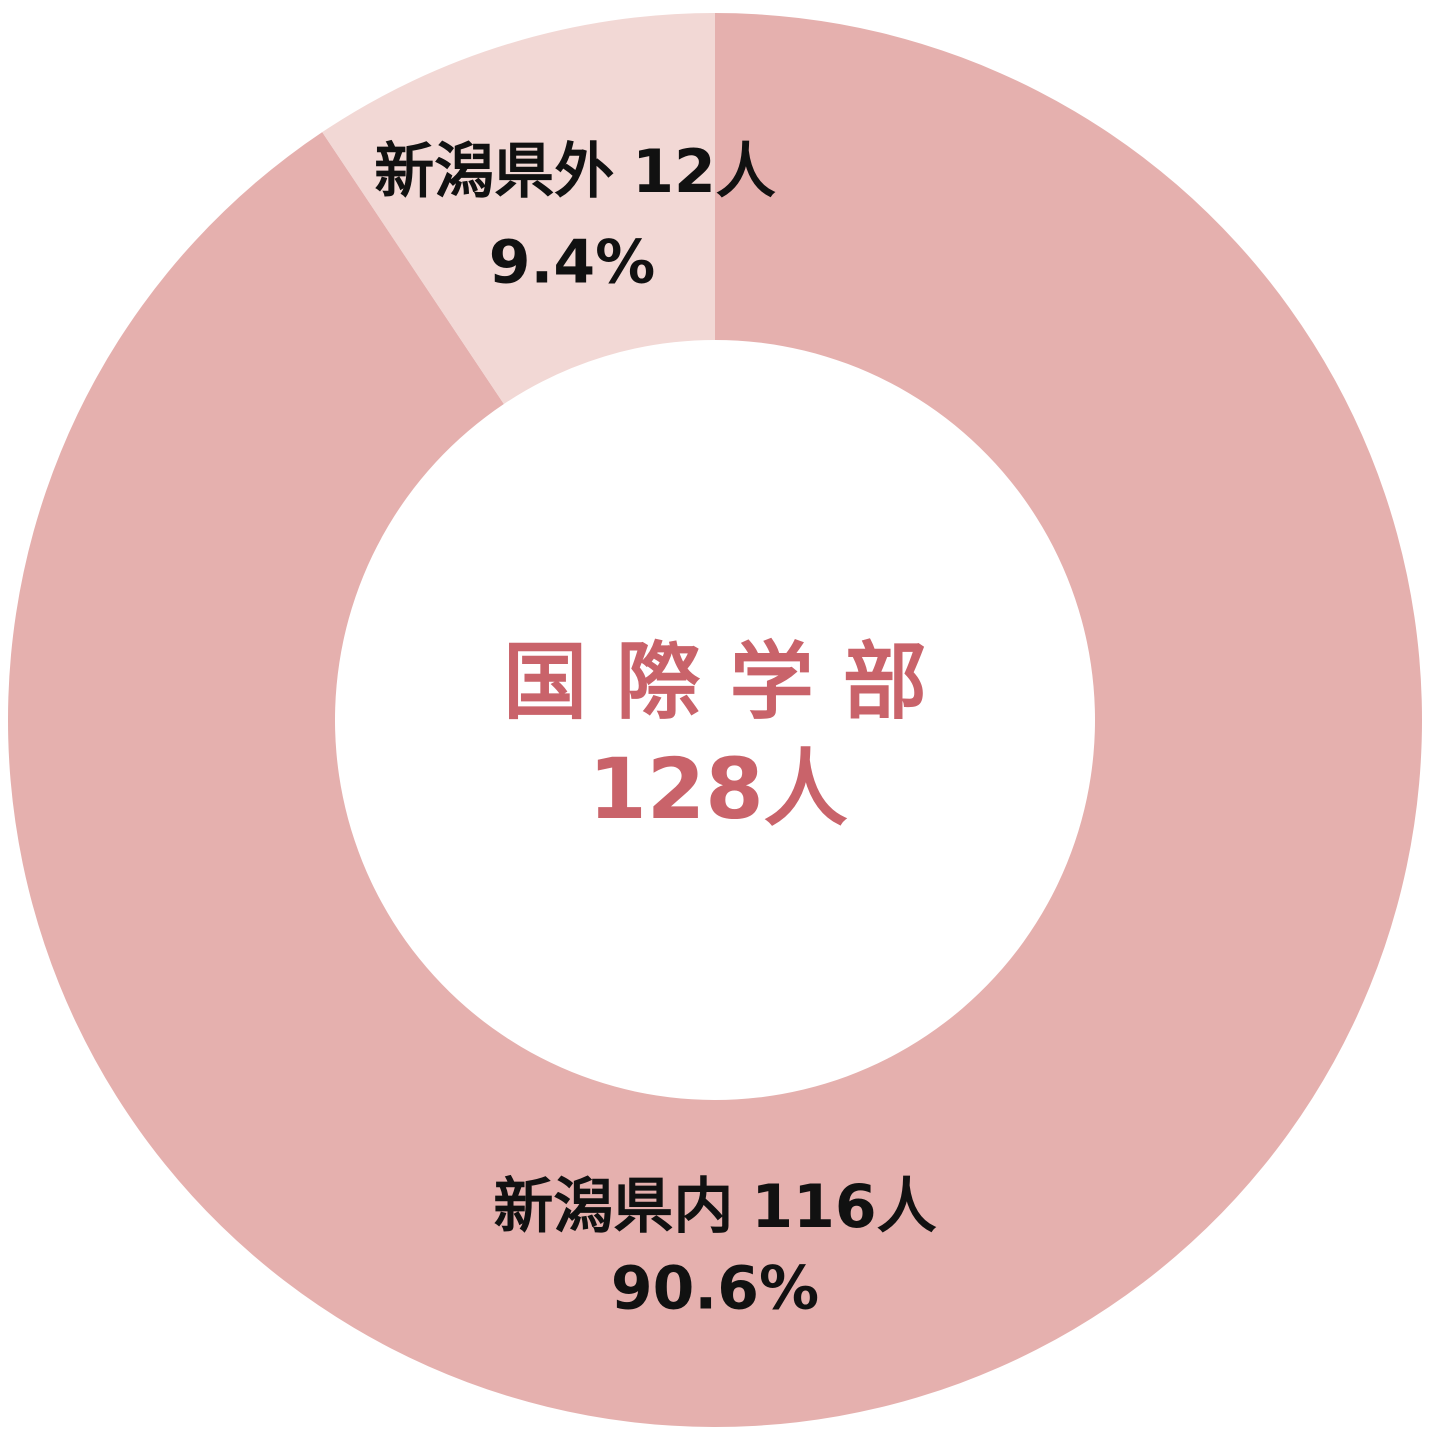  I want to click on chart-title: 国 際 学 部, so click(715, 682).